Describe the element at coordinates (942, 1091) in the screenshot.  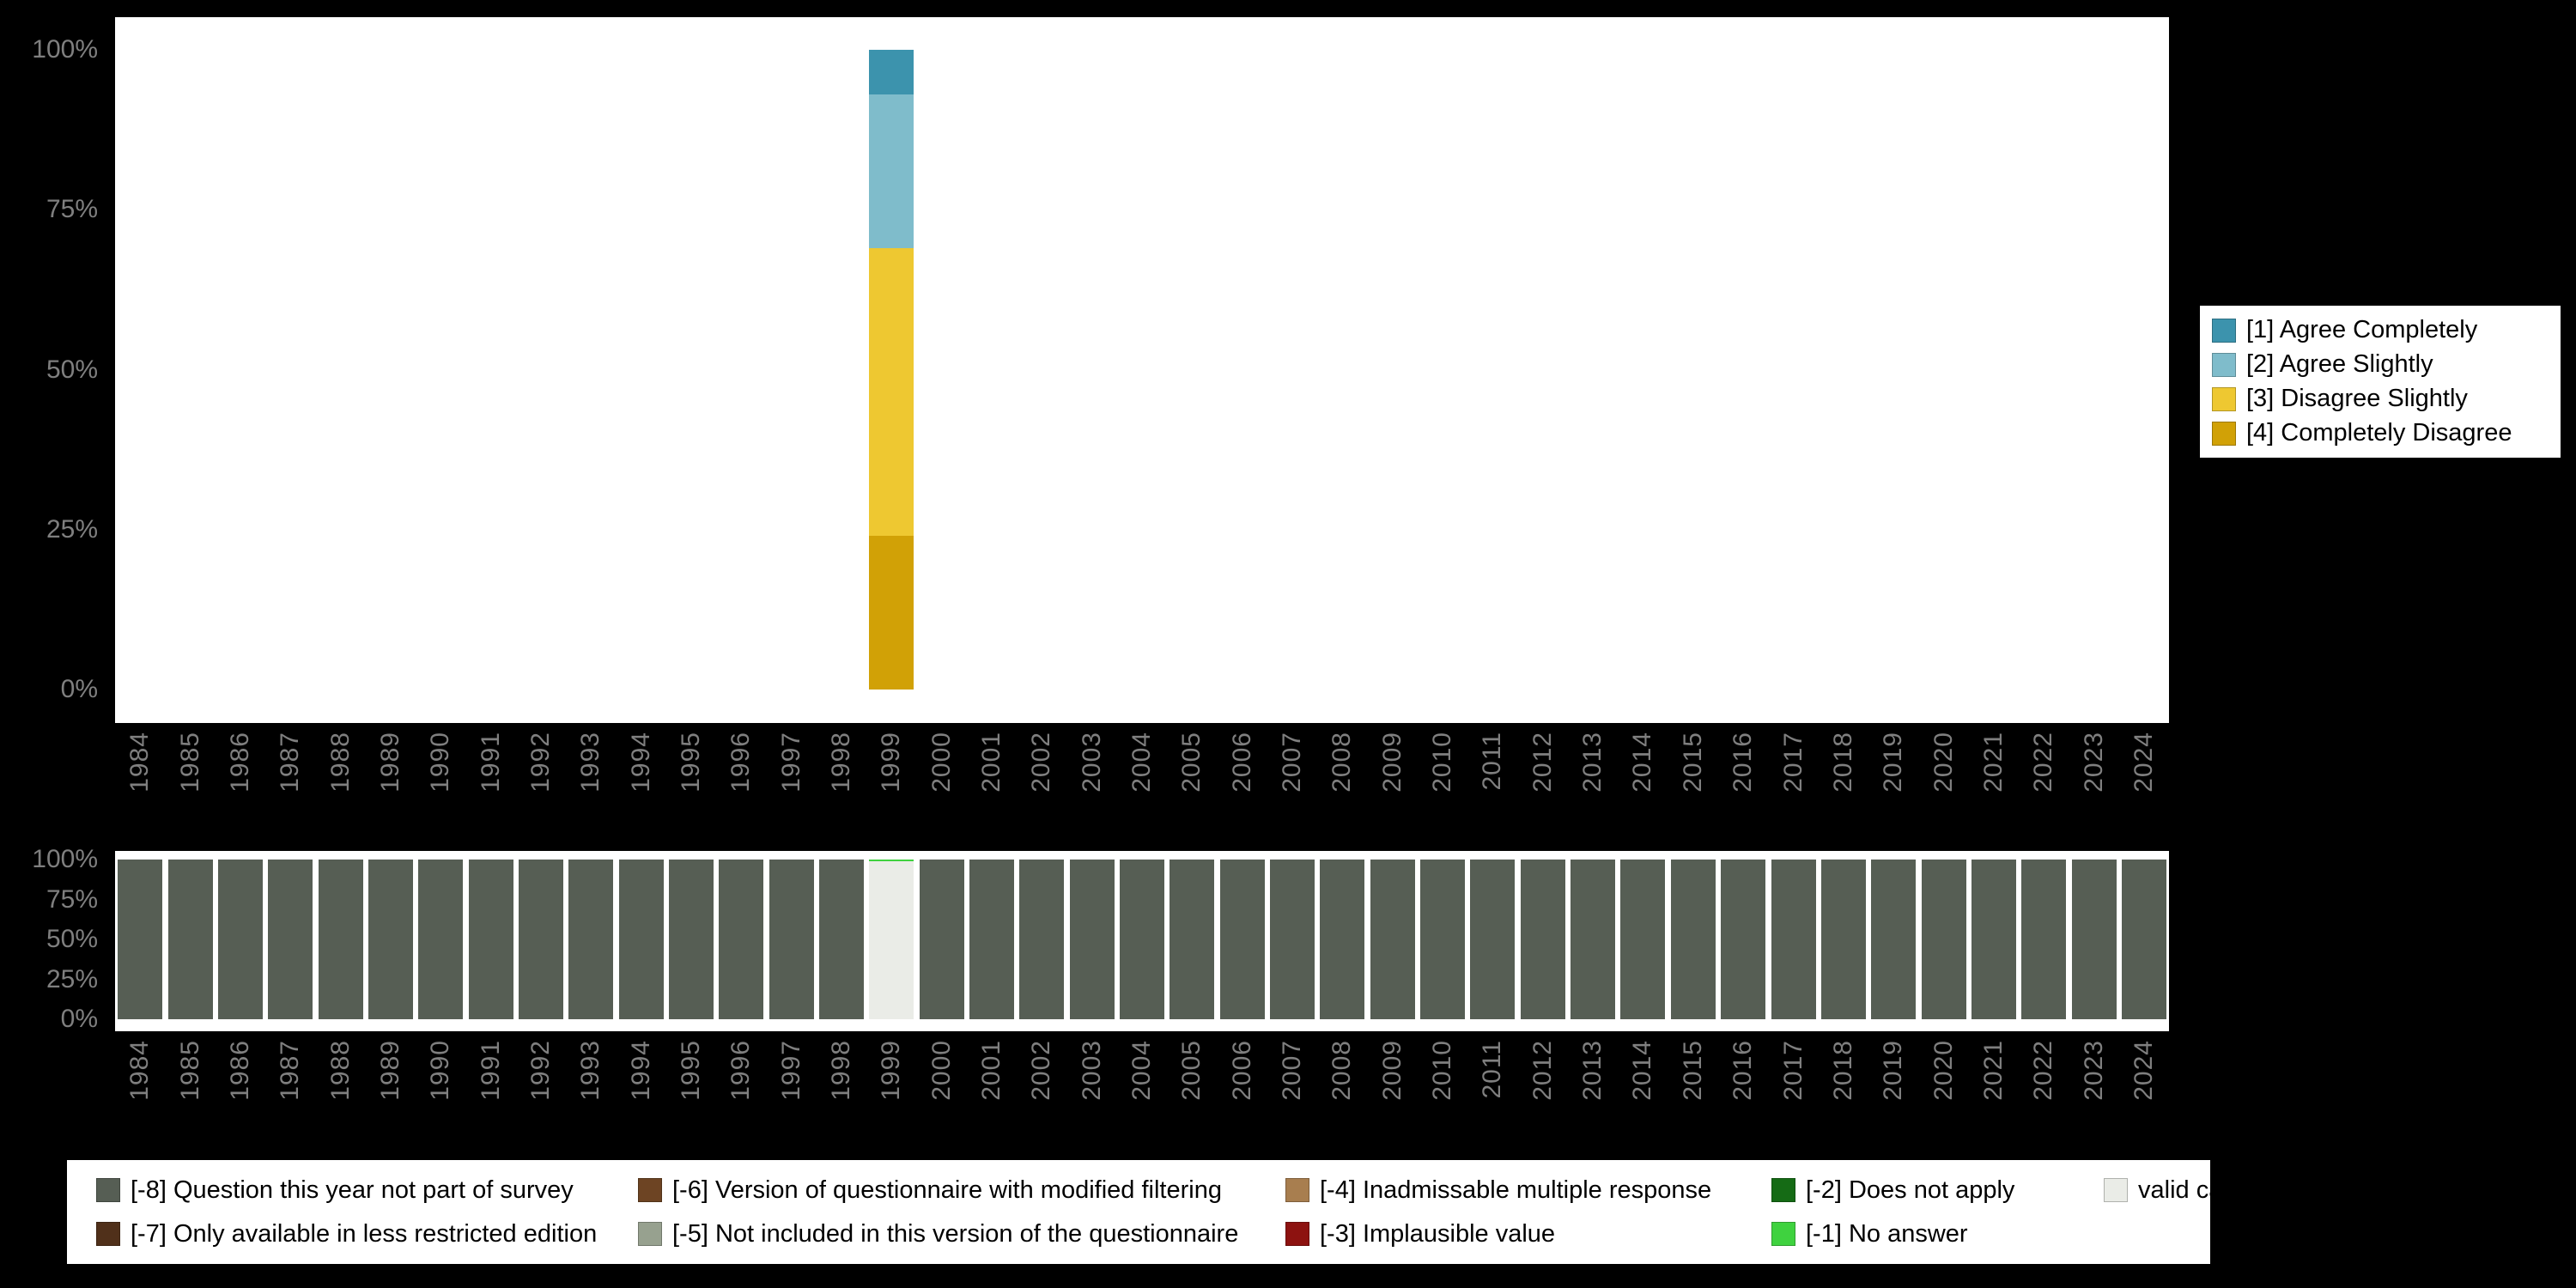
I see `x-tick: 2000` at that location.